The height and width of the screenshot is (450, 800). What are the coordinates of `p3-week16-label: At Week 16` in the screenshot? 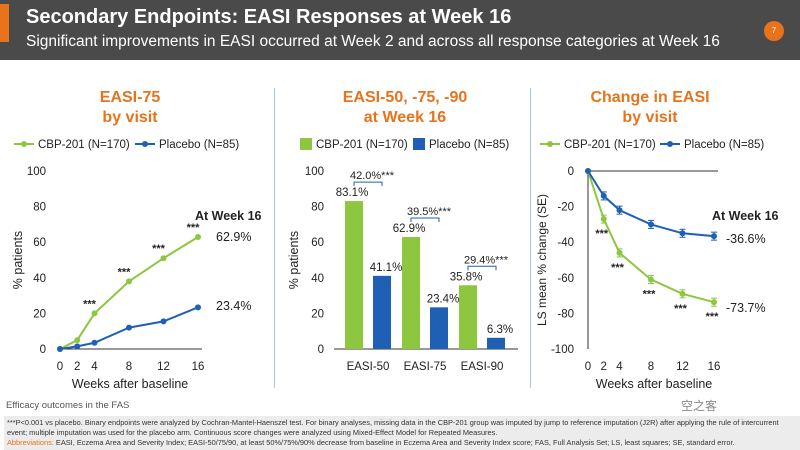 It's located at (745, 216).